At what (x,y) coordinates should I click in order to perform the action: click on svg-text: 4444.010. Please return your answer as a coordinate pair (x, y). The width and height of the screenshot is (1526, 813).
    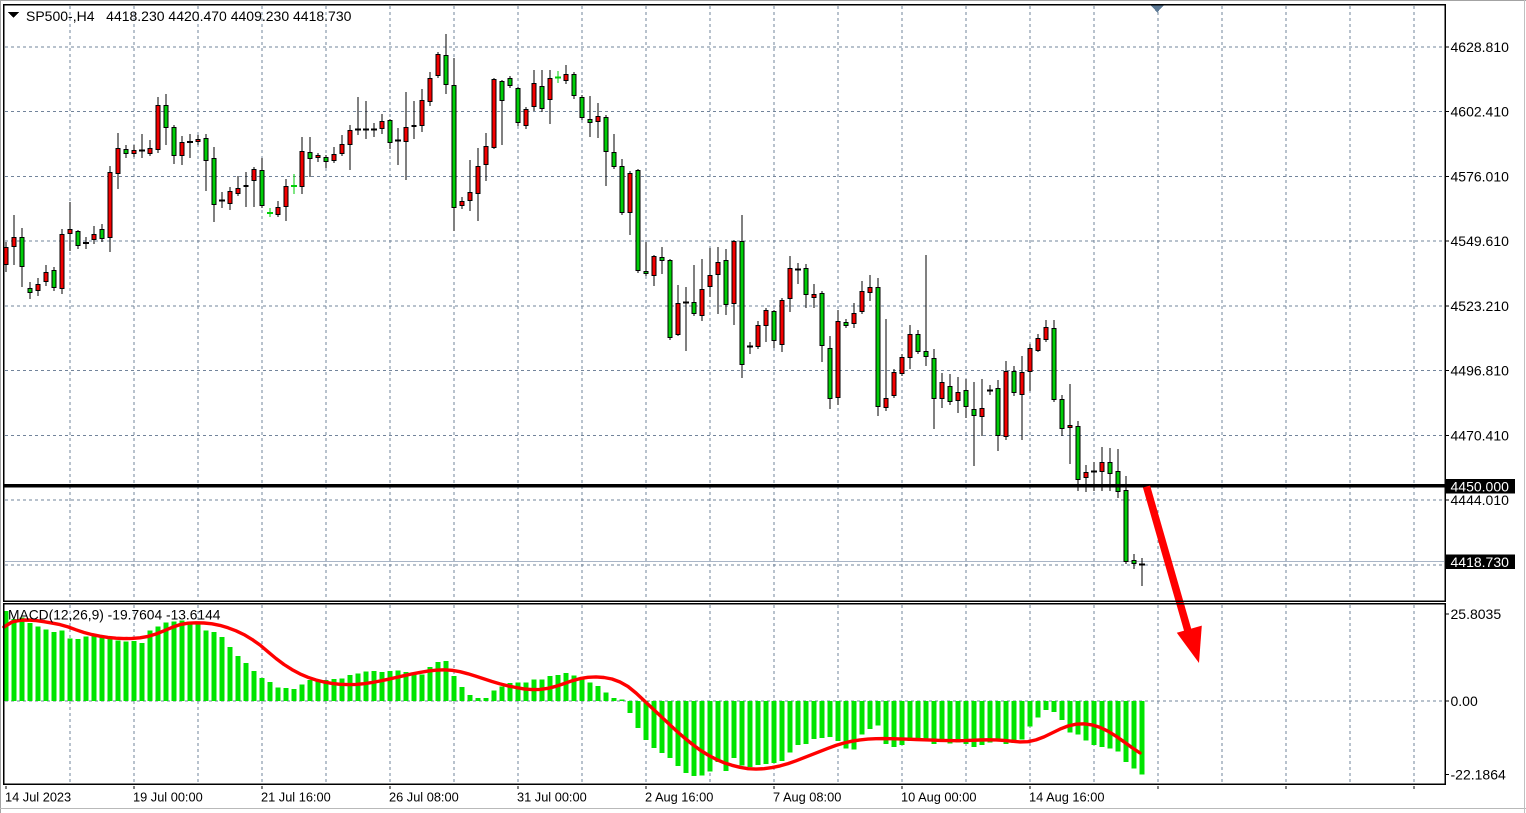
    Looking at the image, I should click on (1480, 500).